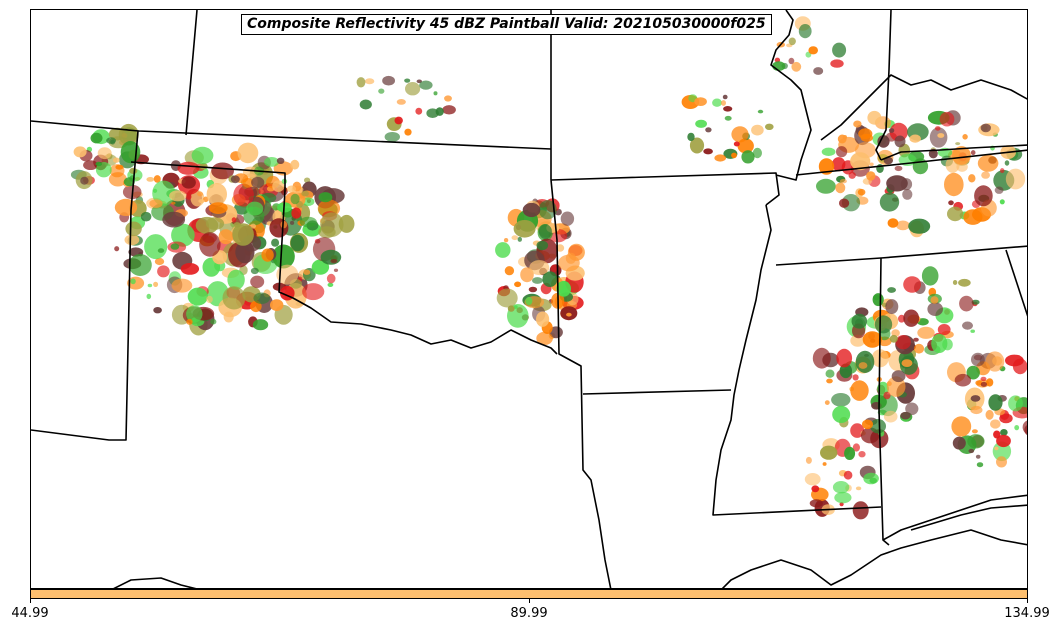  What do you see at coordinates (953, 152) in the screenshot?
I see `border-ky-wv` at bounding box center [953, 152].